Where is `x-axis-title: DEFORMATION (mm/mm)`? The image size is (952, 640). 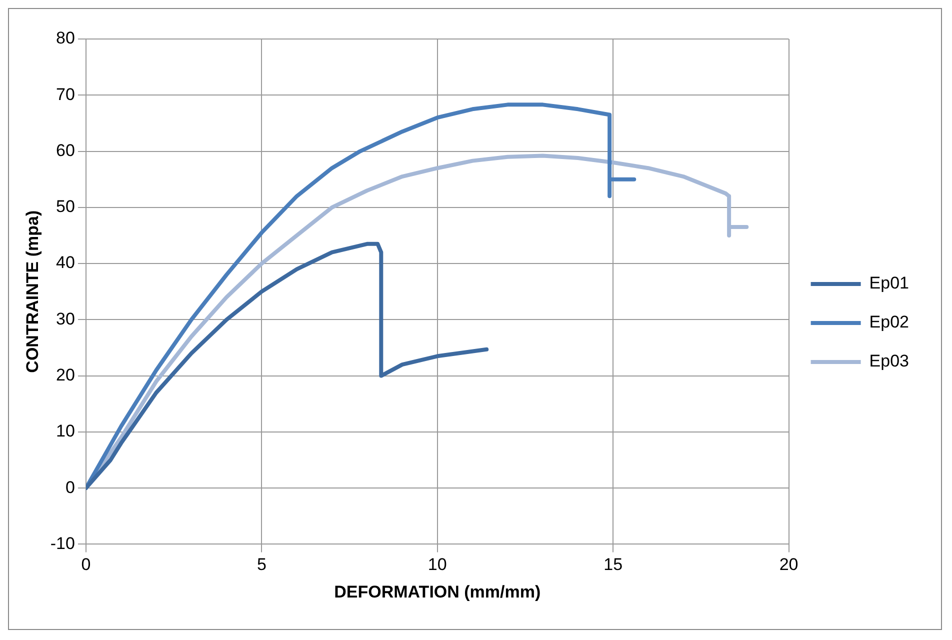 x-axis-title: DEFORMATION (mm/mm) is located at coordinates (437, 592).